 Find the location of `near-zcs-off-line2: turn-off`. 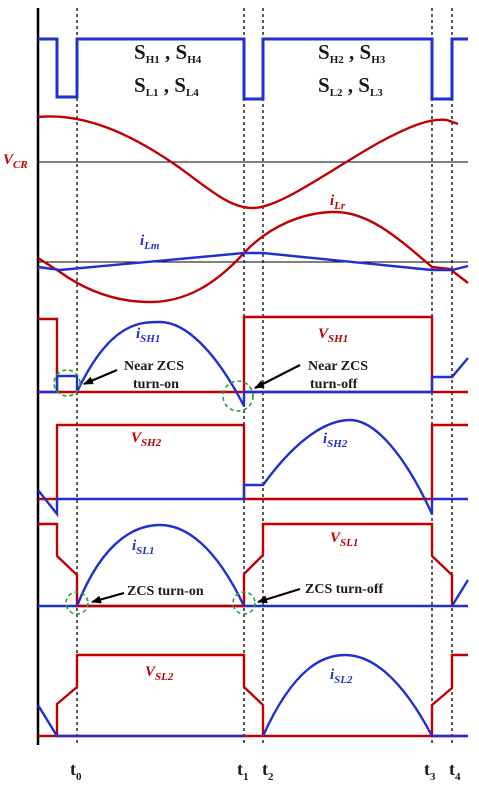

near-zcs-off-line2: turn-off is located at coordinates (334, 384).